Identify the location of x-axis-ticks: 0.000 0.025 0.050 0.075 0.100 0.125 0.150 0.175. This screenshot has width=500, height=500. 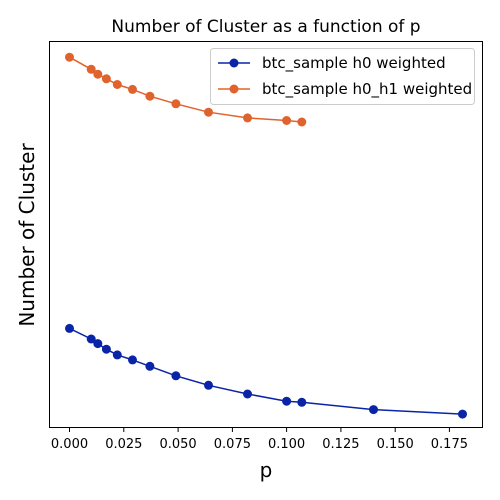
(259, 439).